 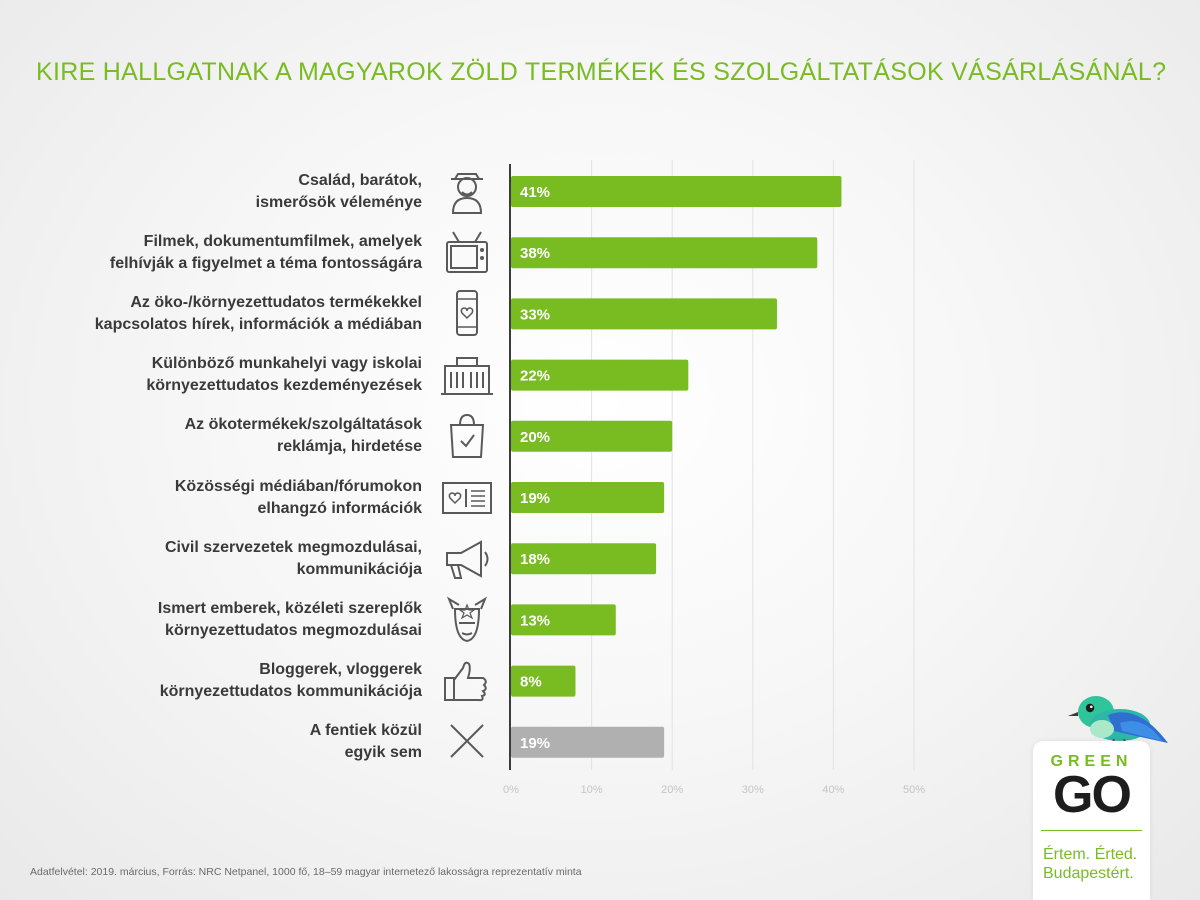 What do you see at coordinates (531, 682) in the screenshot?
I see `bar-value-label: 8%` at bounding box center [531, 682].